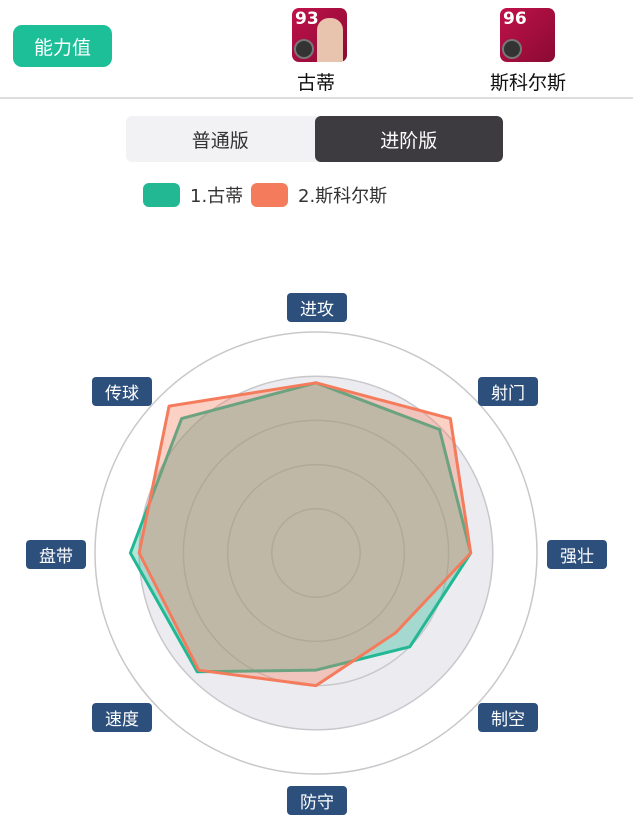  Describe the element at coordinates (577, 554) in the screenshot. I see `axis-label-strength: 强壮` at that location.